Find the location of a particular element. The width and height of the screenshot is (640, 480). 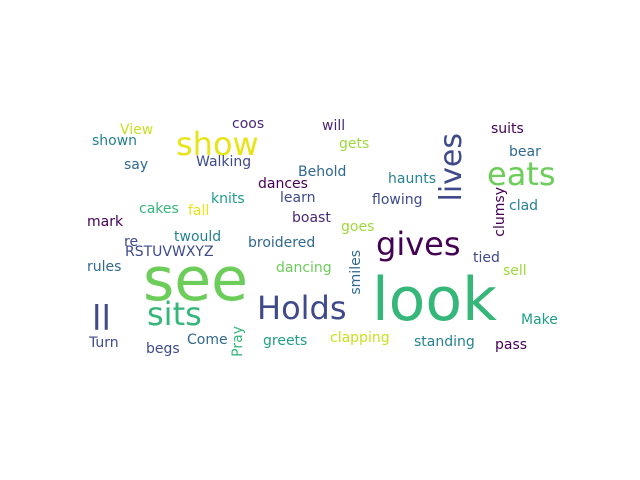

word-standing: standing is located at coordinates (444, 342).